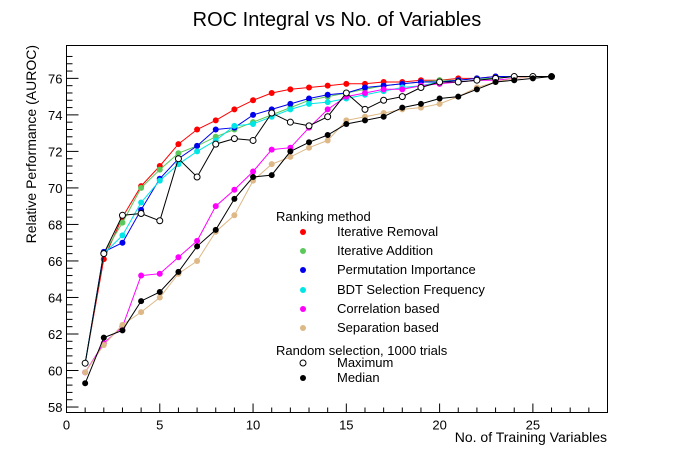 This screenshot has height=459, width=675. Describe the element at coordinates (346, 425) in the screenshot. I see `x-tick-label: 15` at that location.